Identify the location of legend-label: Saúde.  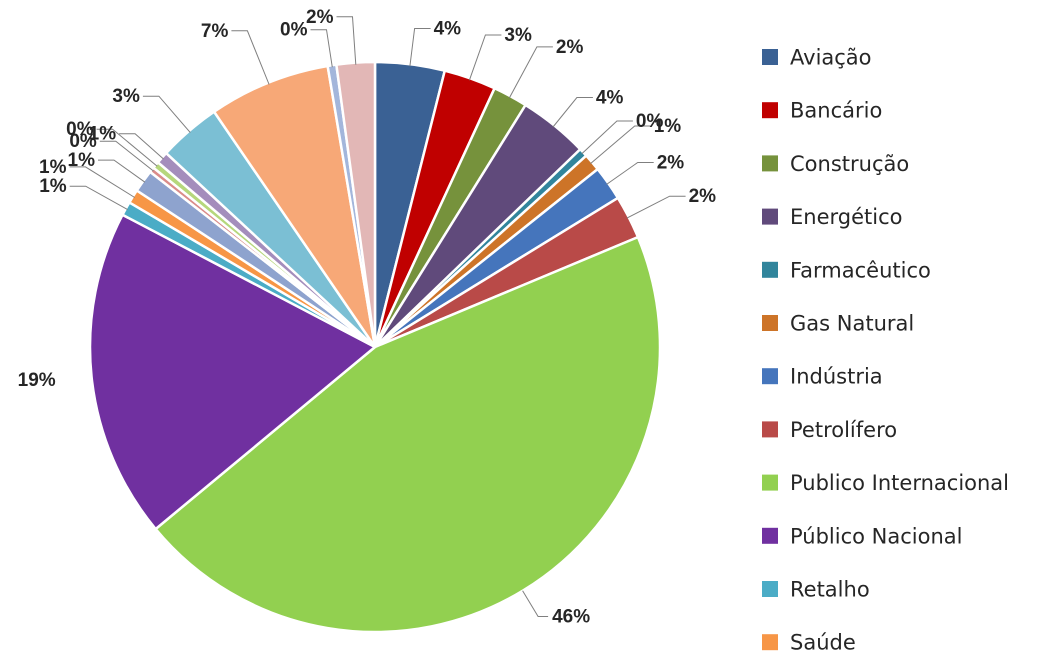
(823, 643).